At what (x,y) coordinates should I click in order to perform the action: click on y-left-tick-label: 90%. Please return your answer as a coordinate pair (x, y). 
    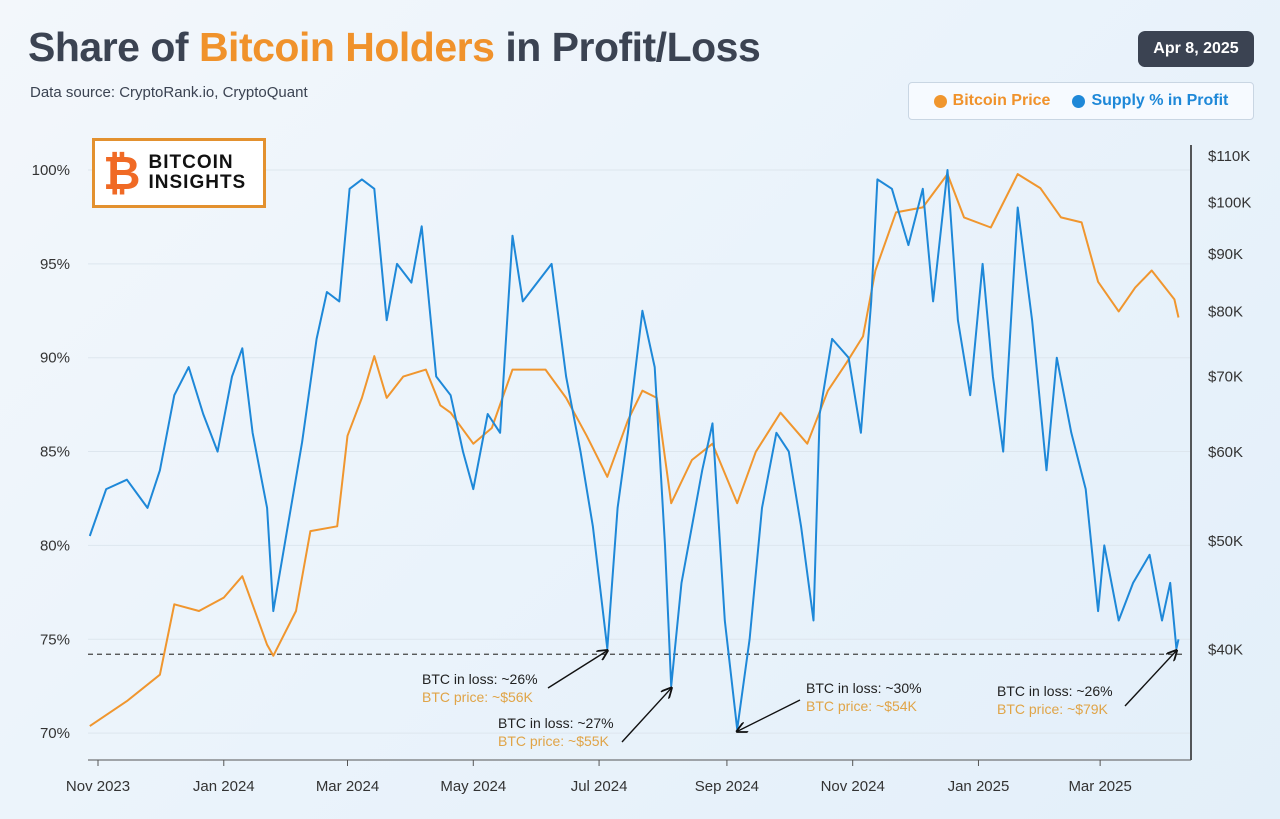
    Looking at the image, I should click on (55, 358).